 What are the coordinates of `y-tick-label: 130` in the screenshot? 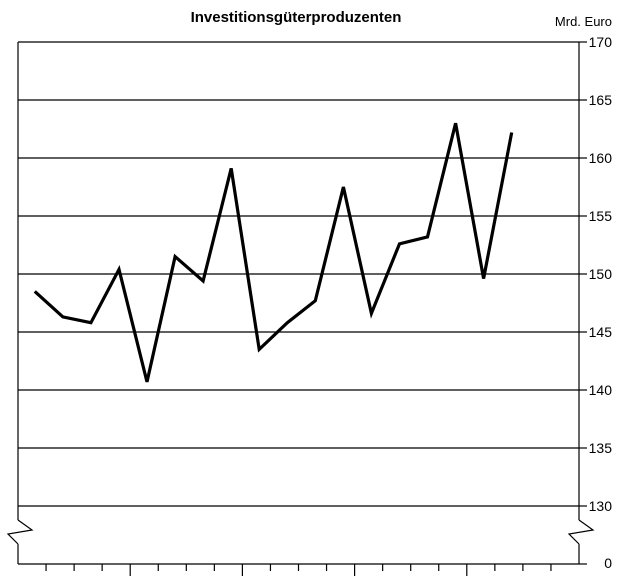 It's located at (601, 506).